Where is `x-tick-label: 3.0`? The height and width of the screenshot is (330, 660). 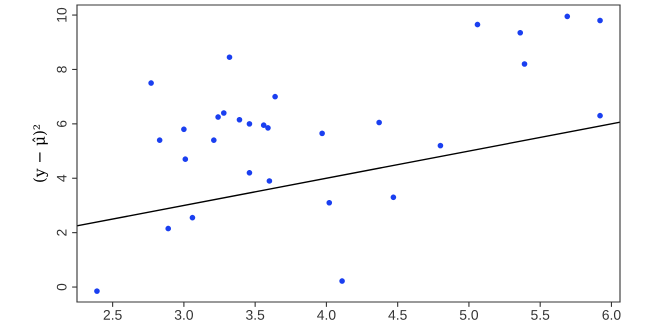
x-tick-label: 3.0 is located at coordinates (183, 315).